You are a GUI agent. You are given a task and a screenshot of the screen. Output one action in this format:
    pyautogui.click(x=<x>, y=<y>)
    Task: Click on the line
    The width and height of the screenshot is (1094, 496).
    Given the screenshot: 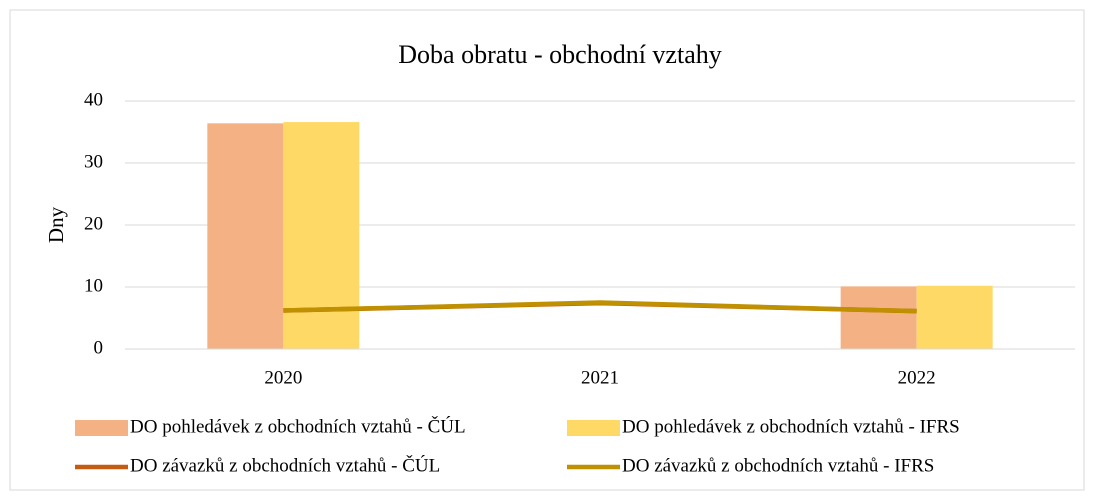 What is the action you would take?
    pyautogui.click(x=600, y=307)
    